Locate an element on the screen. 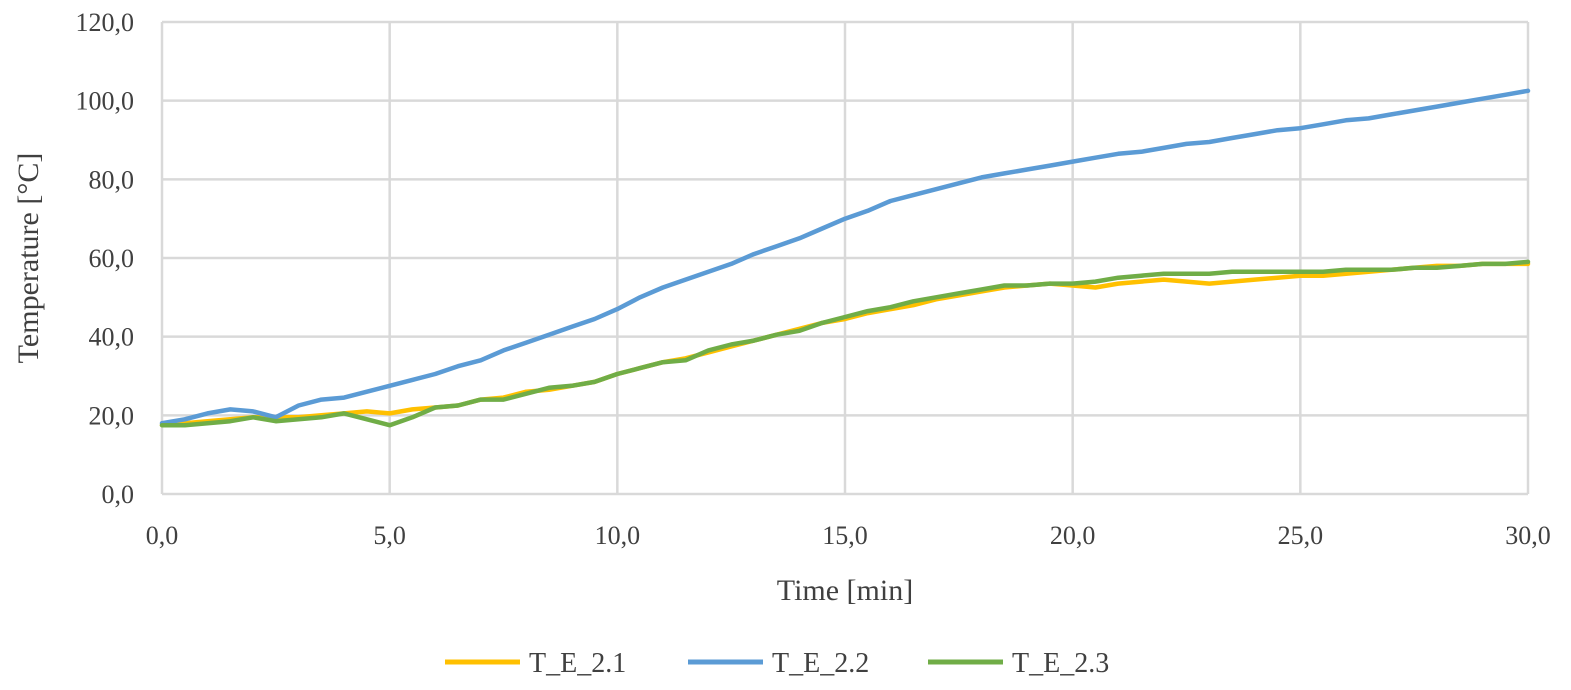  legend: T_E_2.1 T_E_2.2 T_E_2.3 is located at coordinates (777, 663).